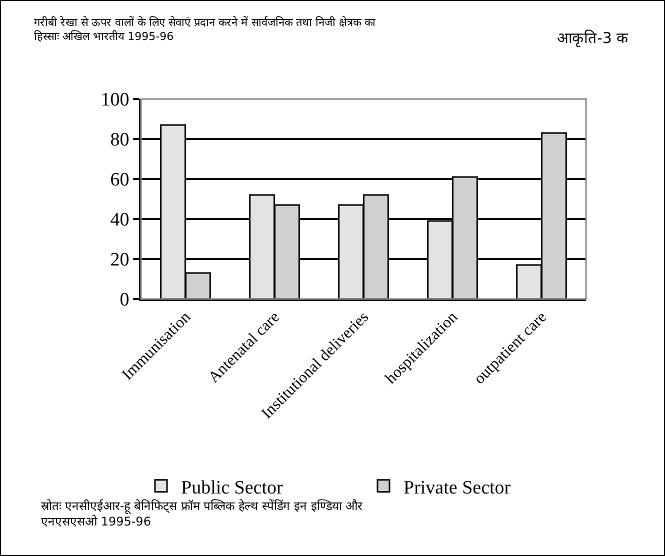 The width and height of the screenshot is (665, 556). What do you see at coordinates (115, 100) in the screenshot?
I see `y-tick-label: 100` at bounding box center [115, 100].